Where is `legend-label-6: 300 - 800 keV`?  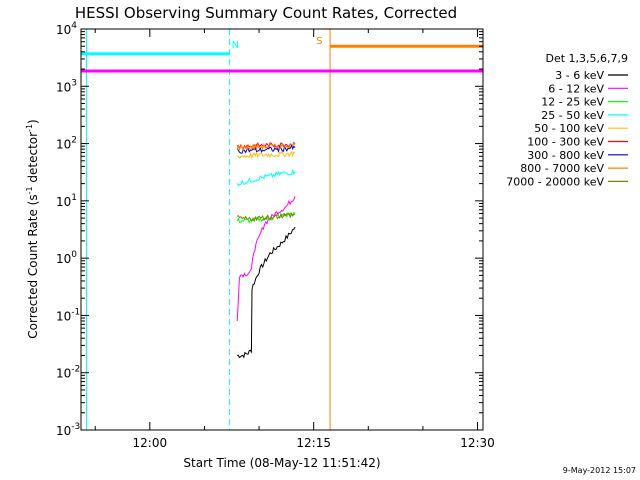
legend-label-6: 300 - 800 keV is located at coordinates (565, 155).